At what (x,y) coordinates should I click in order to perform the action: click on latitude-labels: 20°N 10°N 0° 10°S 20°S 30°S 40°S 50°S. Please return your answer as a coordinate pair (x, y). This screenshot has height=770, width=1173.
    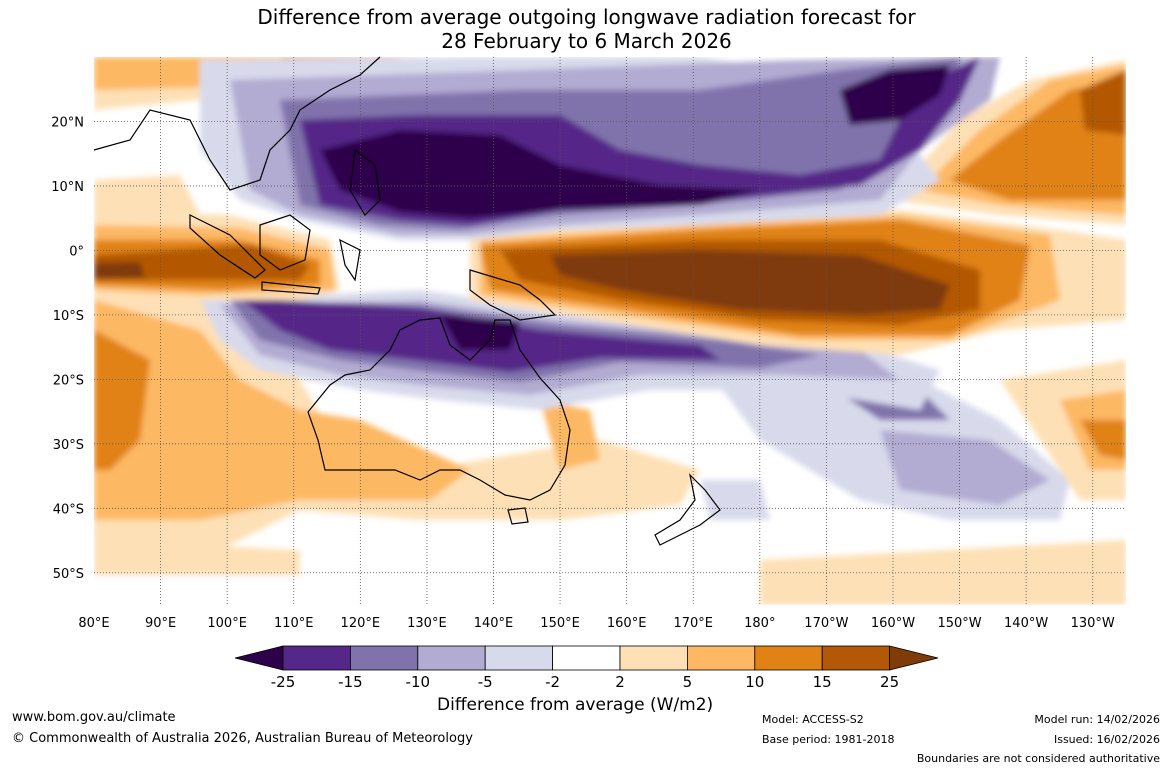
    Looking at the image, I should click on (67, 348).